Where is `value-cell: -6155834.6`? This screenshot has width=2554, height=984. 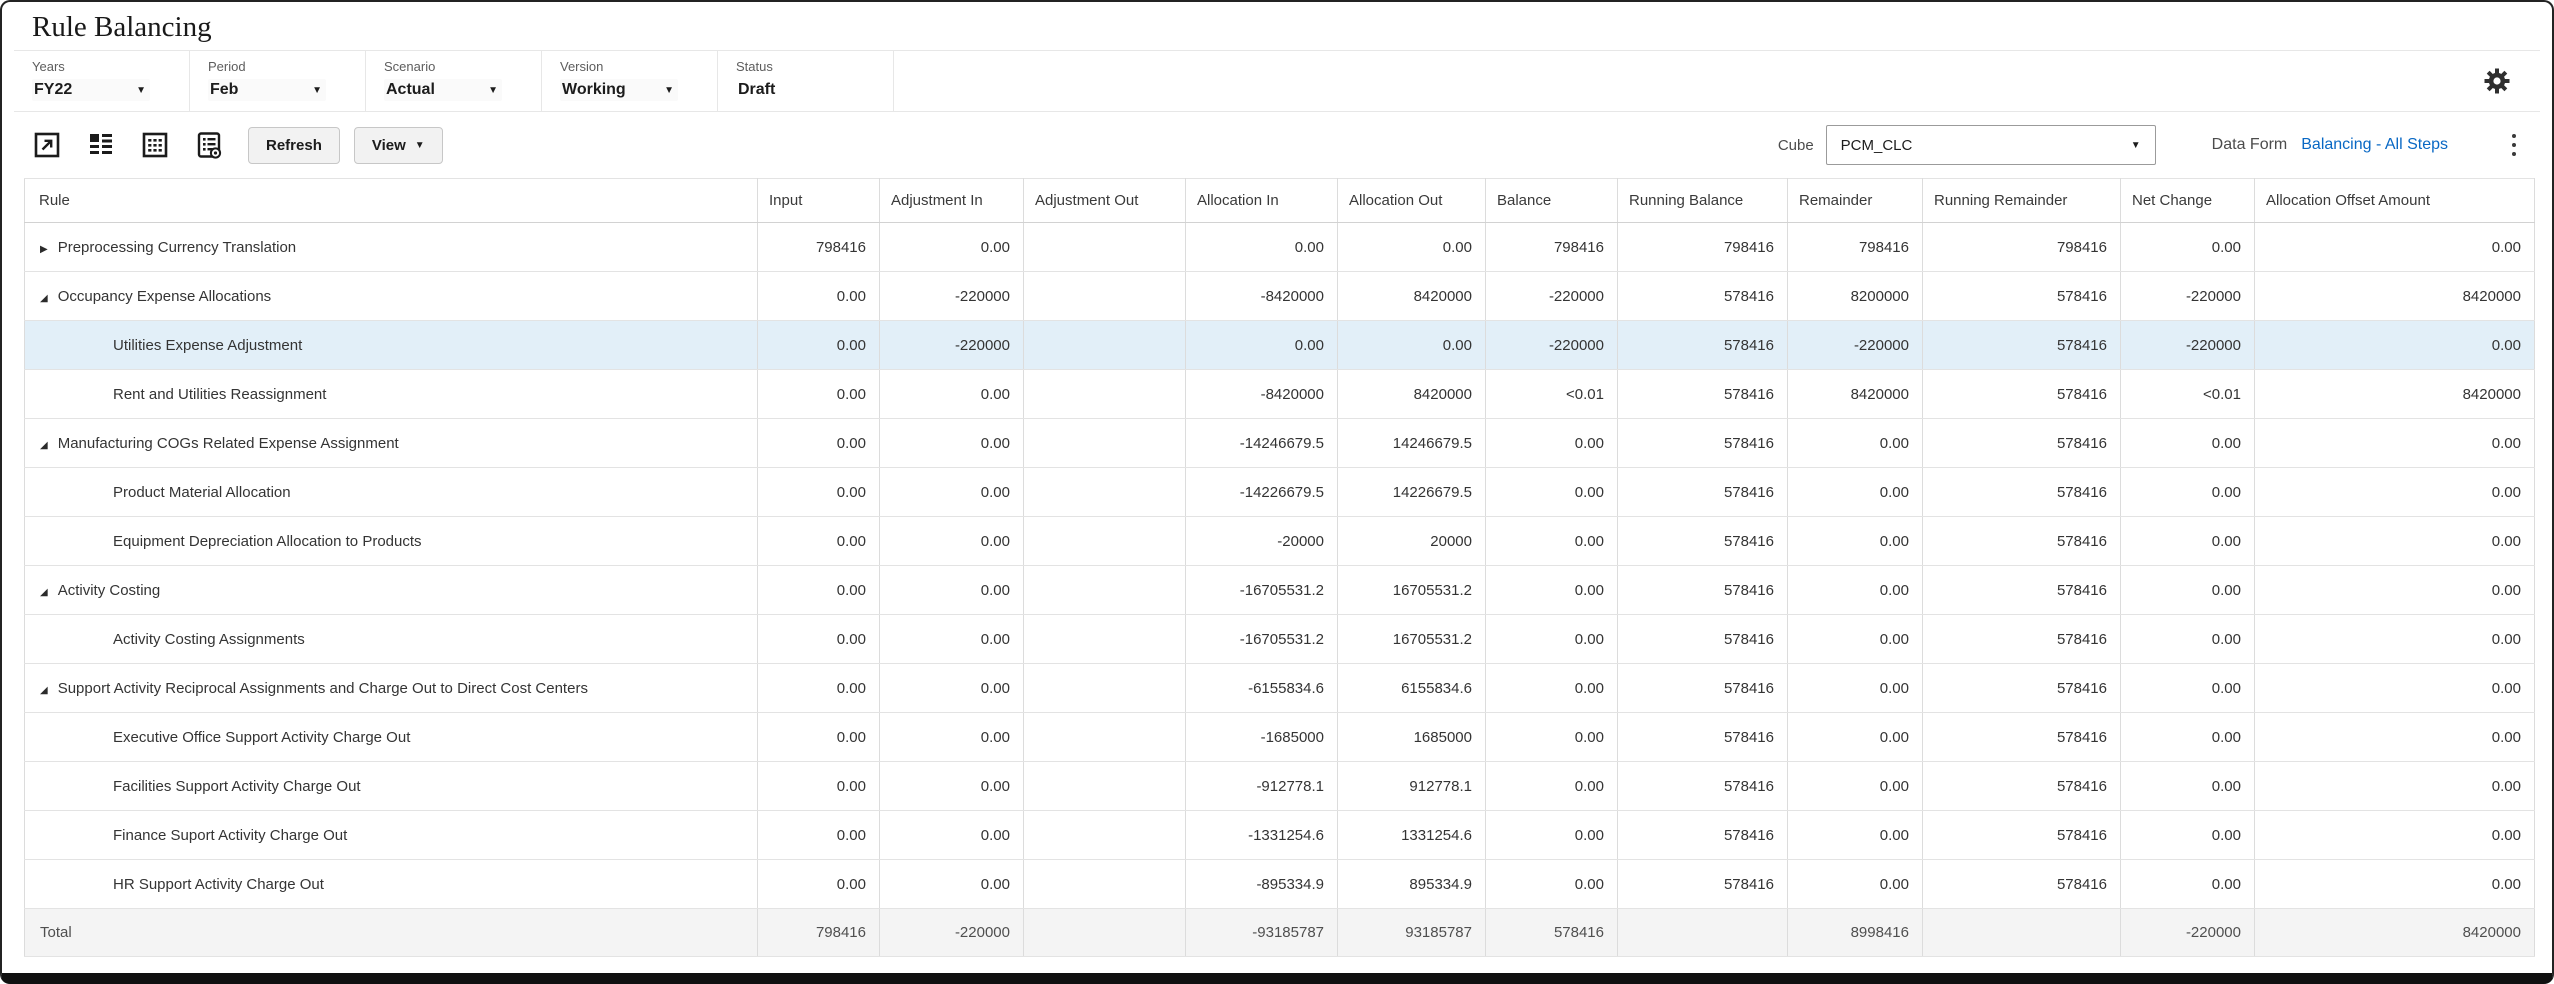 value-cell: -6155834.6 is located at coordinates (1261, 688).